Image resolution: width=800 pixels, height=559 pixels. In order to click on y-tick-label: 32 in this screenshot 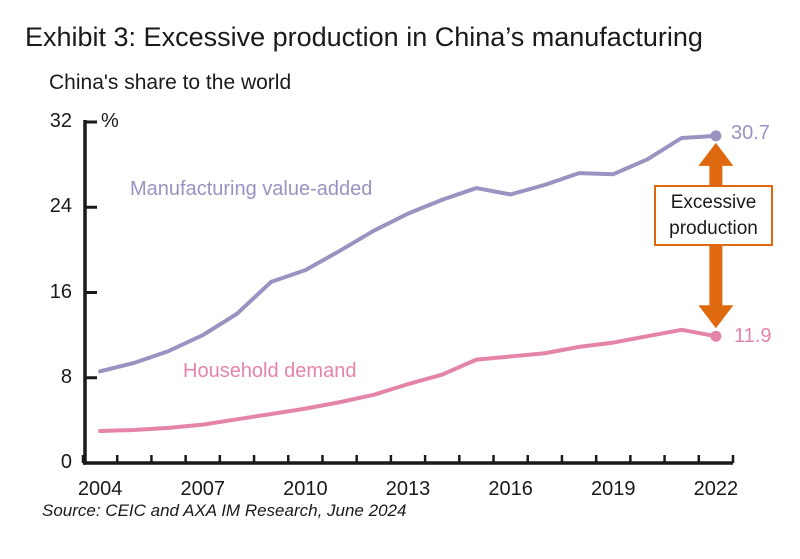, I will do `click(60, 121)`.